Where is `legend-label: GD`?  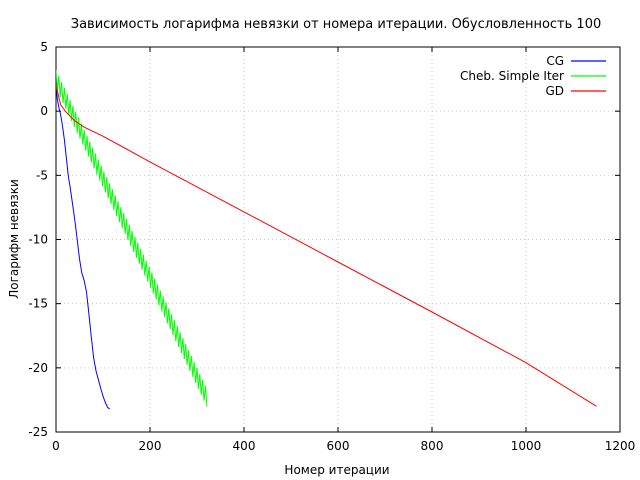 legend-label: GD is located at coordinates (554, 91).